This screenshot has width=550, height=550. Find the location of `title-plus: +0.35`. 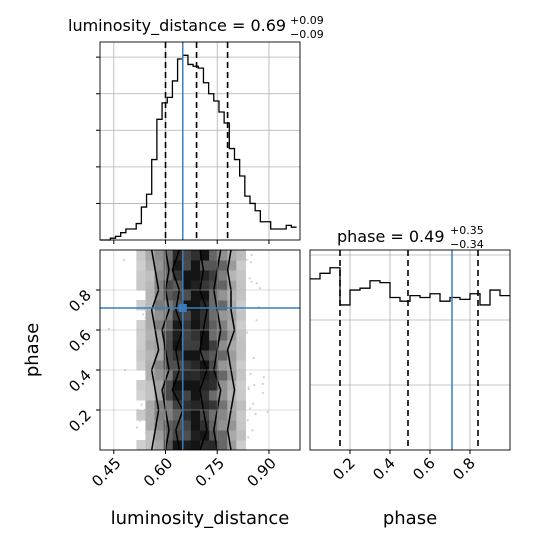

title-plus: +0.35 is located at coordinates (467, 230).